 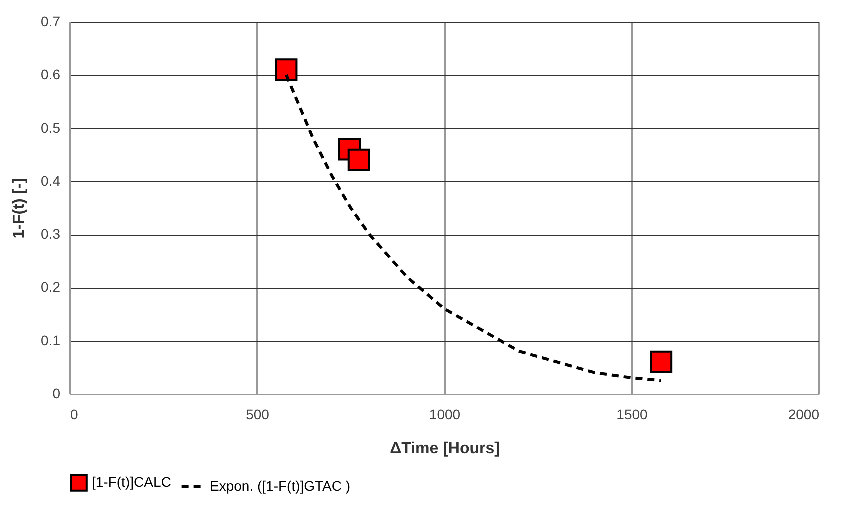 What do you see at coordinates (132, 482) in the screenshot?
I see `legend-label: [1-F(t)]CALC` at bounding box center [132, 482].